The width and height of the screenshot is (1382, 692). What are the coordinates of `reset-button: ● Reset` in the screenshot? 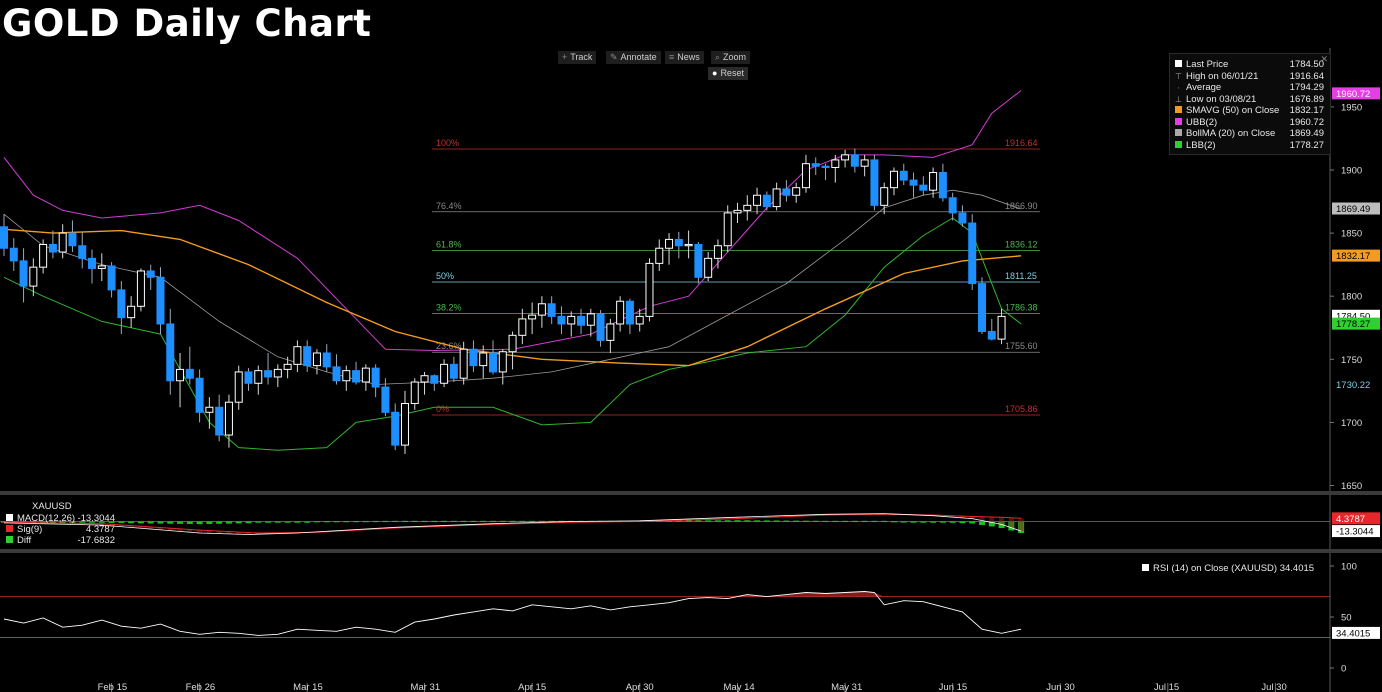 It's located at (728, 73).